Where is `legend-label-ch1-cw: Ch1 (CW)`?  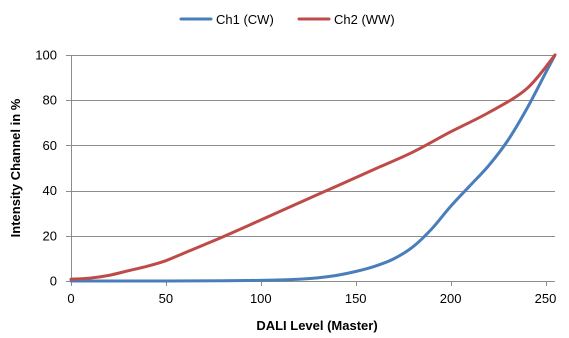
legend-label-ch1-cw: Ch1 (CW) is located at coordinates (245, 19).